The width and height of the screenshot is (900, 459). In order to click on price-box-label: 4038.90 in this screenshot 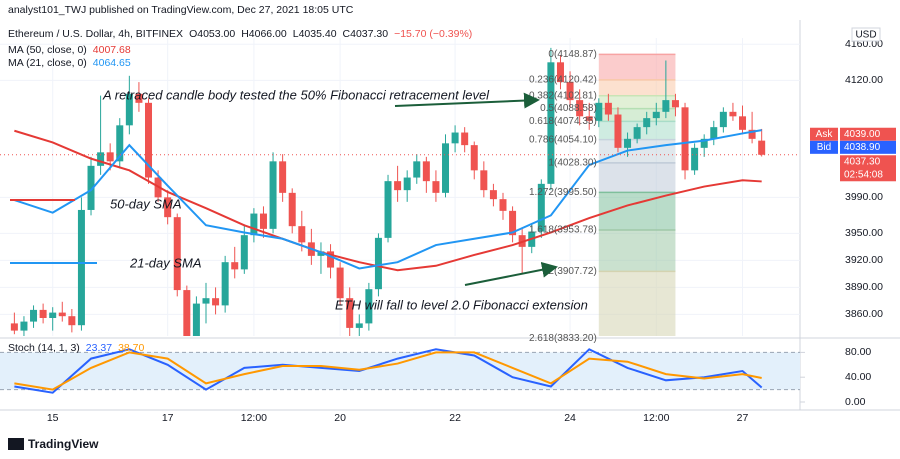, I will do `click(862, 147)`.